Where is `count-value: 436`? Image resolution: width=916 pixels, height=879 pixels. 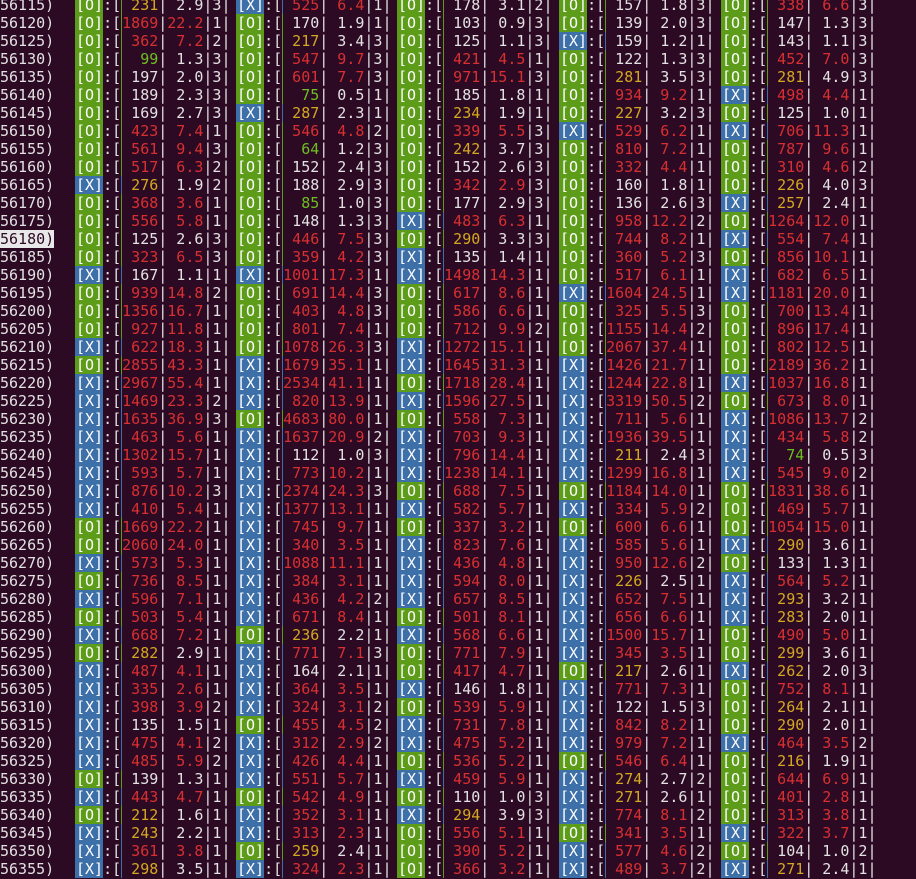
count-value: 436 is located at coordinates (466, 563).